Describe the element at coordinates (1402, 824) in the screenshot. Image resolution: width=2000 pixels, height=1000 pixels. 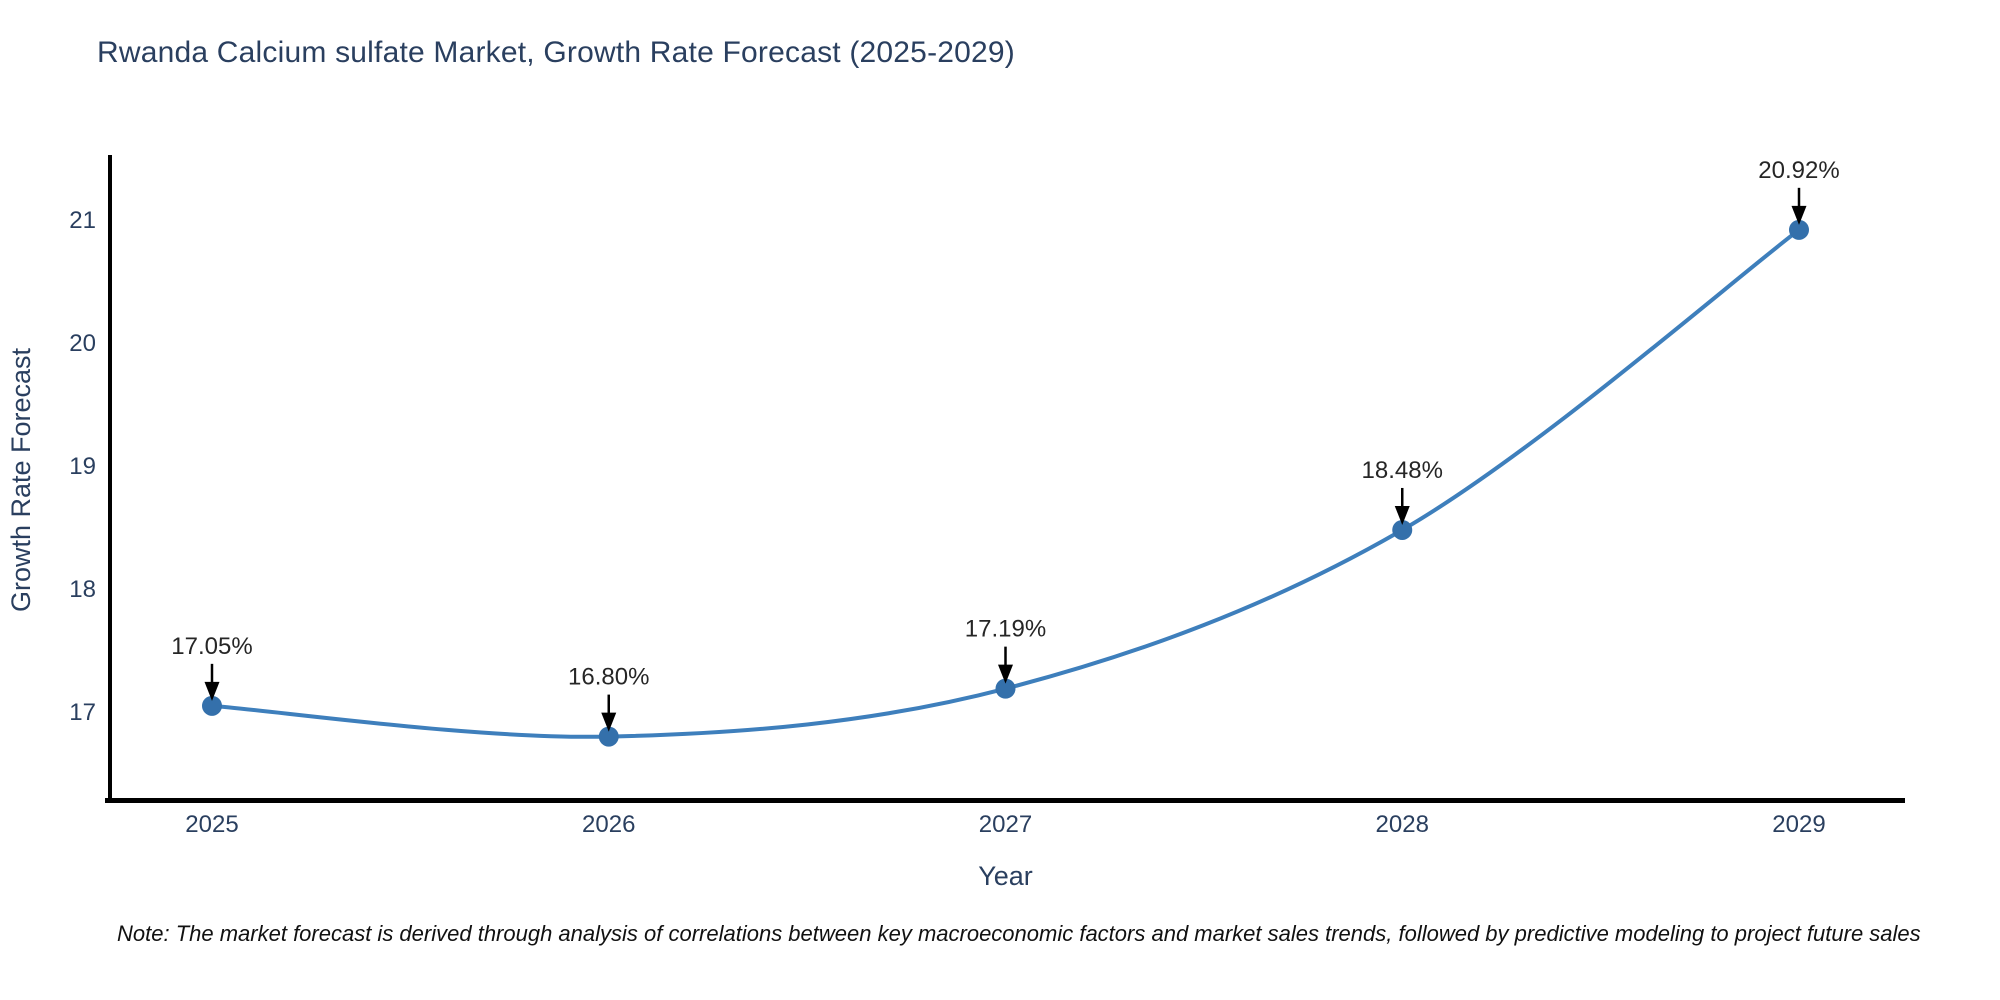
I see `x-tick-label: 2028` at that location.